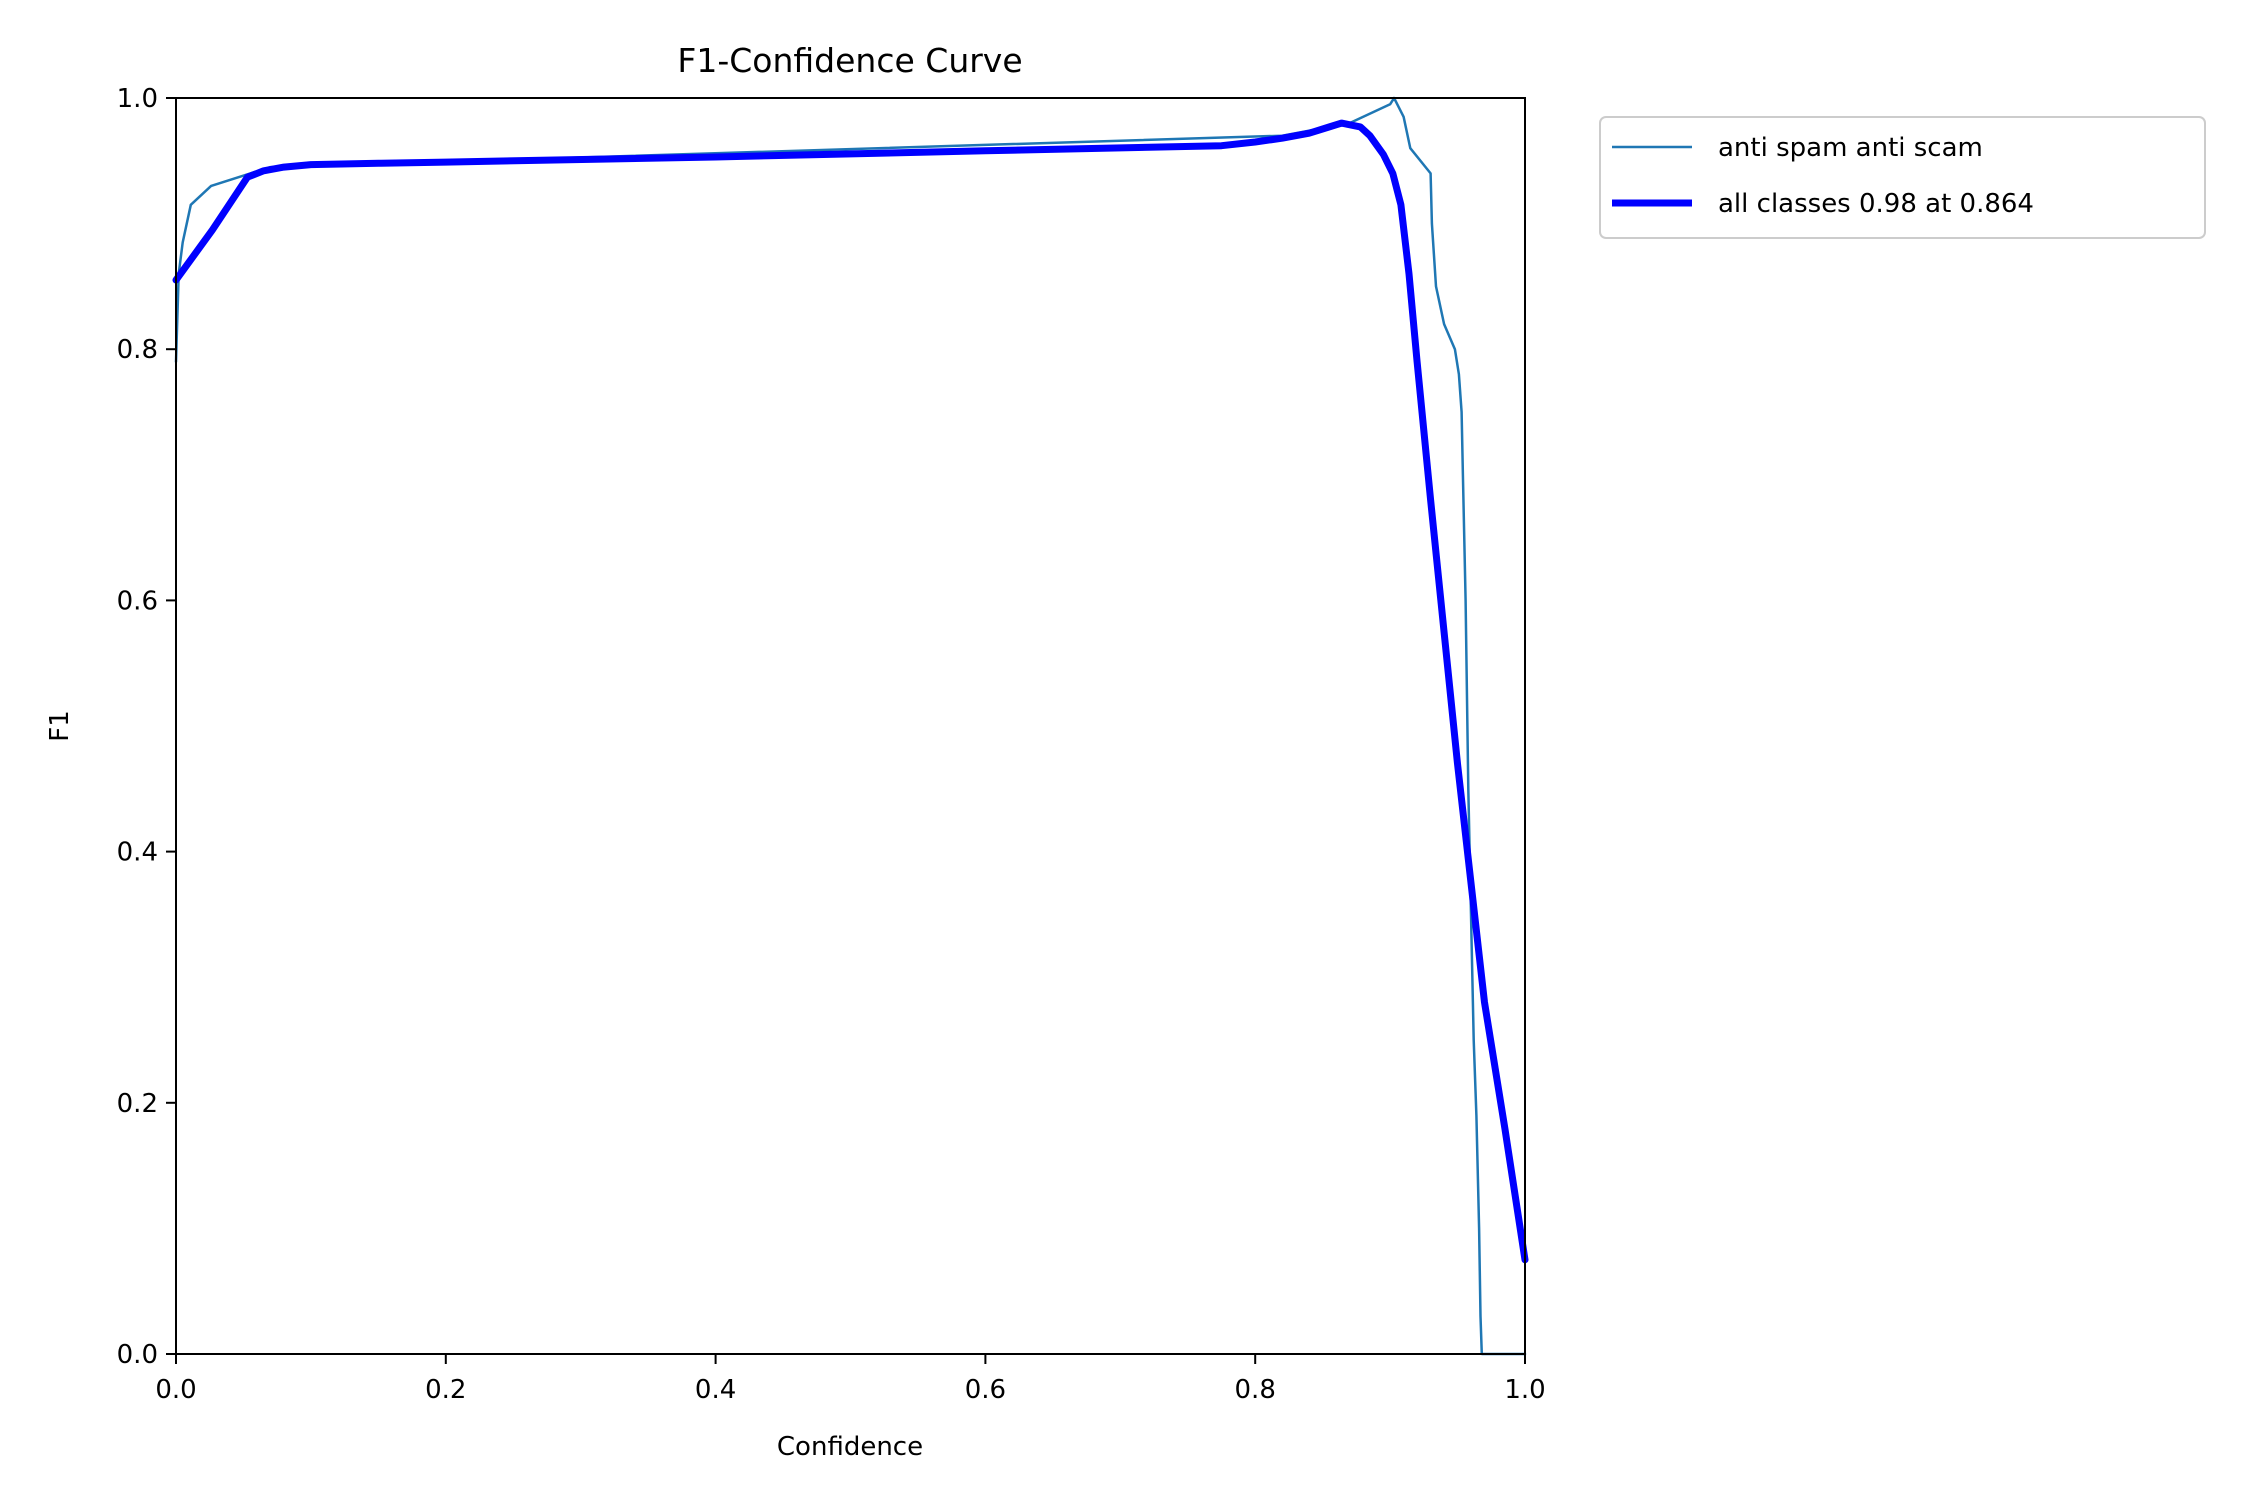 This screenshot has width=2250, height=1500. I want to click on y-tick-label: 0.2, so click(137, 1104).